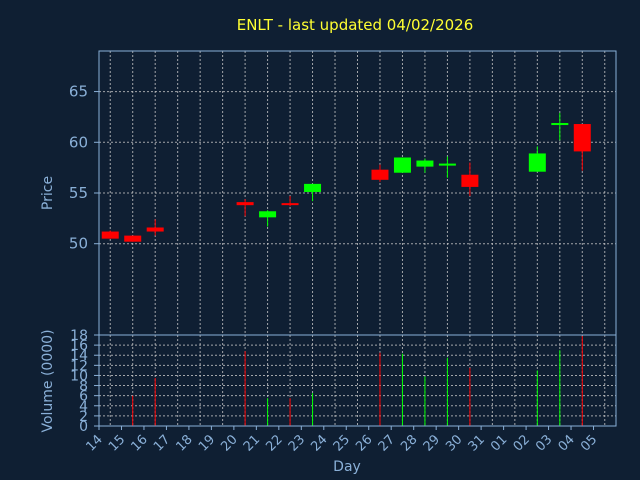 This screenshot has width=640, height=480. What do you see at coordinates (78, 142) in the screenshot?
I see `price-ytick-label: 60` at bounding box center [78, 142].